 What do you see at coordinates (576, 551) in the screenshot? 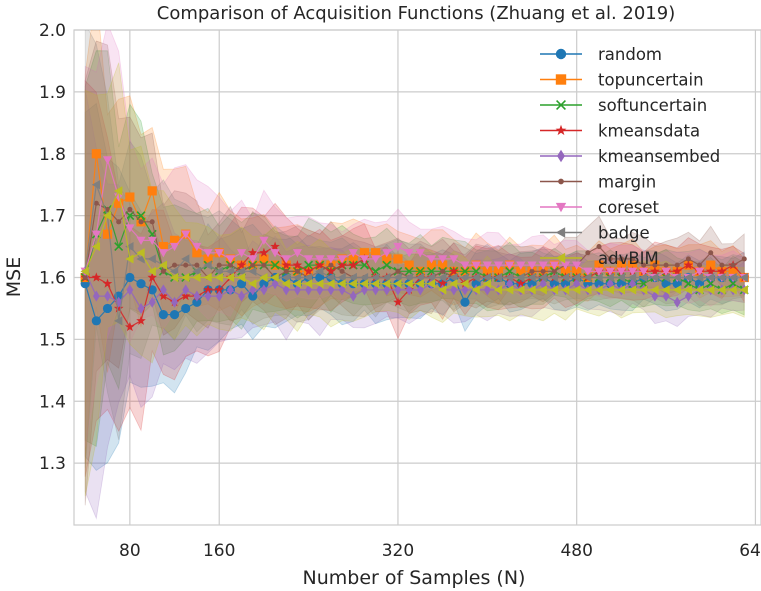
I see `x-tick-label: 480` at bounding box center [576, 551].